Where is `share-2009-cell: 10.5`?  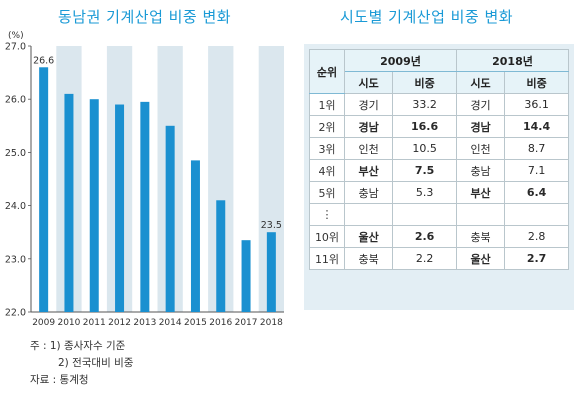
share-2009-cell: 10.5 is located at coordinates (424, 148).